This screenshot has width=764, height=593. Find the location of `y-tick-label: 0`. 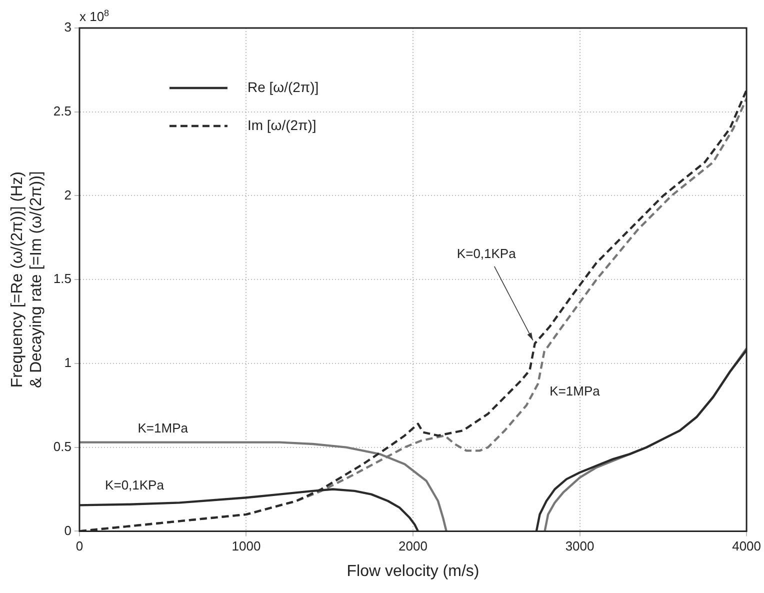

y-tick-label: 0 is located at coordinates (68, 530).